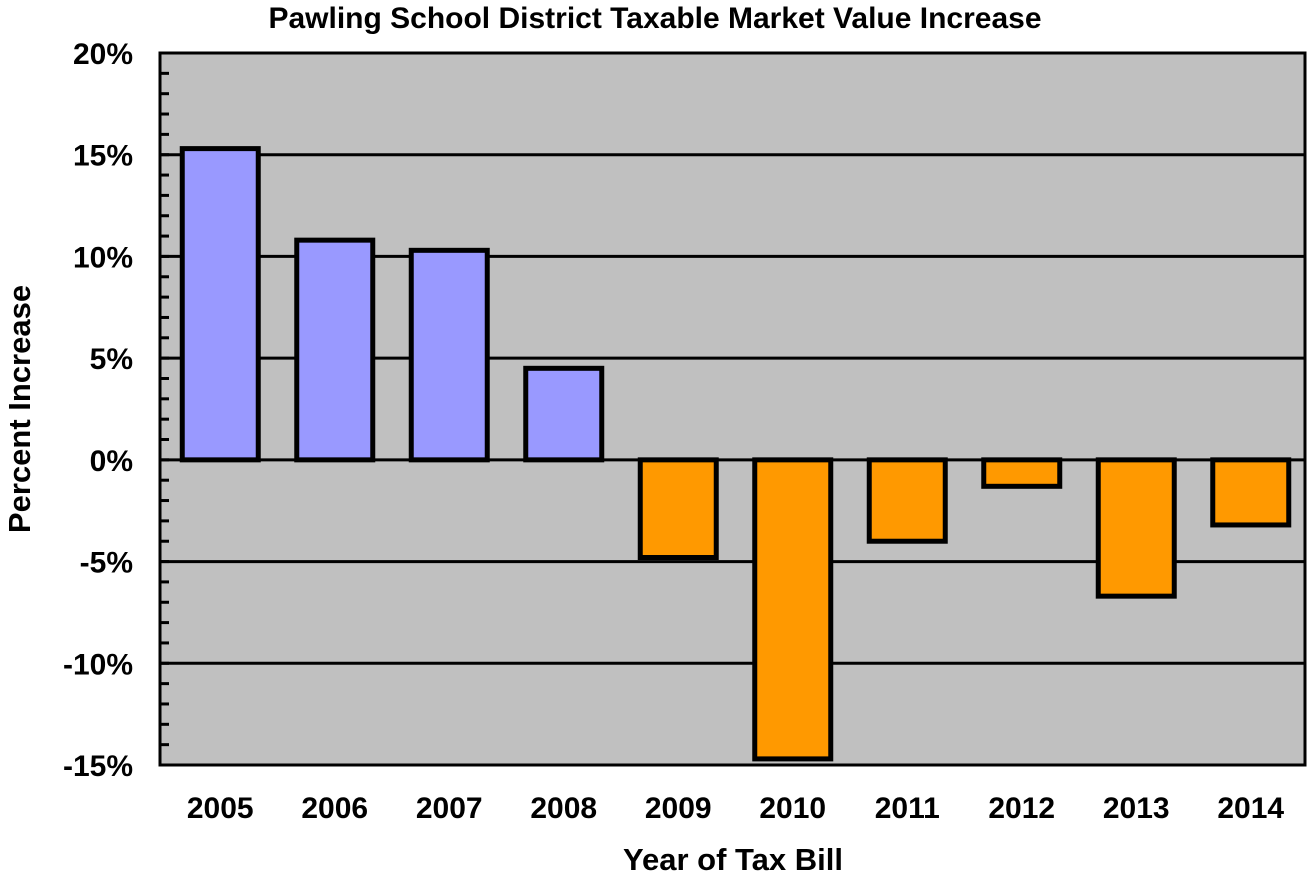 The image size is (1312, 881). Describe the element at coordinates (98, 766) in the screenshot. I see `y-tick-label: -15%` at that location.